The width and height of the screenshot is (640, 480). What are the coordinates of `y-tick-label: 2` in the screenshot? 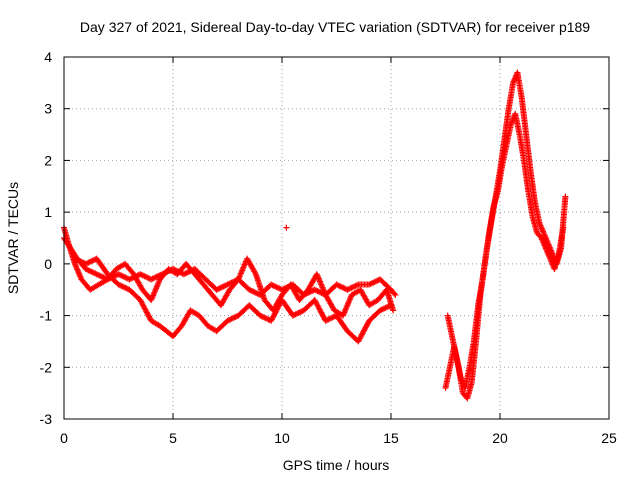 It's located at (48, 160).